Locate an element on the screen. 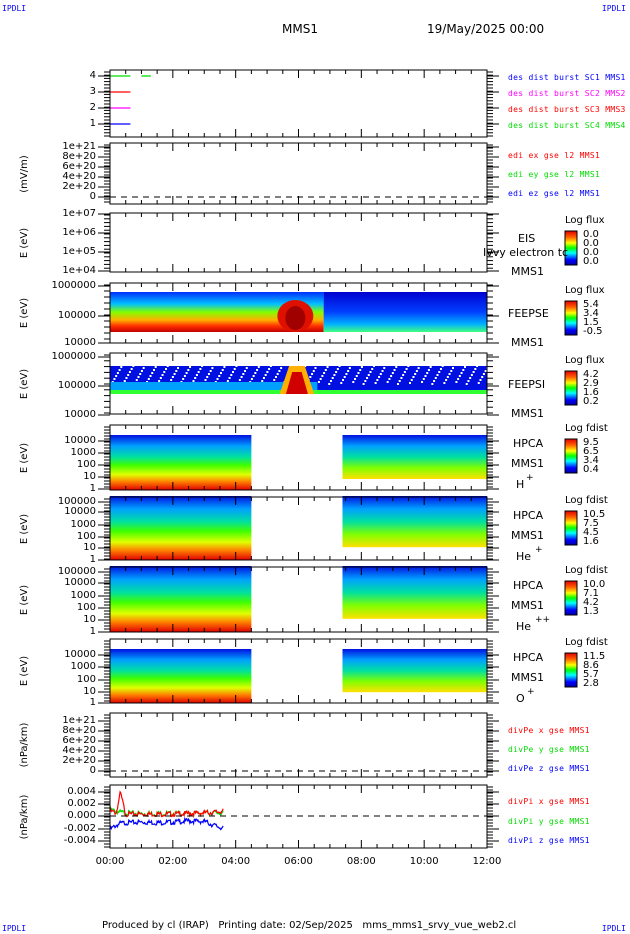  species-charge-label: + is located at coordinates (539, 550).